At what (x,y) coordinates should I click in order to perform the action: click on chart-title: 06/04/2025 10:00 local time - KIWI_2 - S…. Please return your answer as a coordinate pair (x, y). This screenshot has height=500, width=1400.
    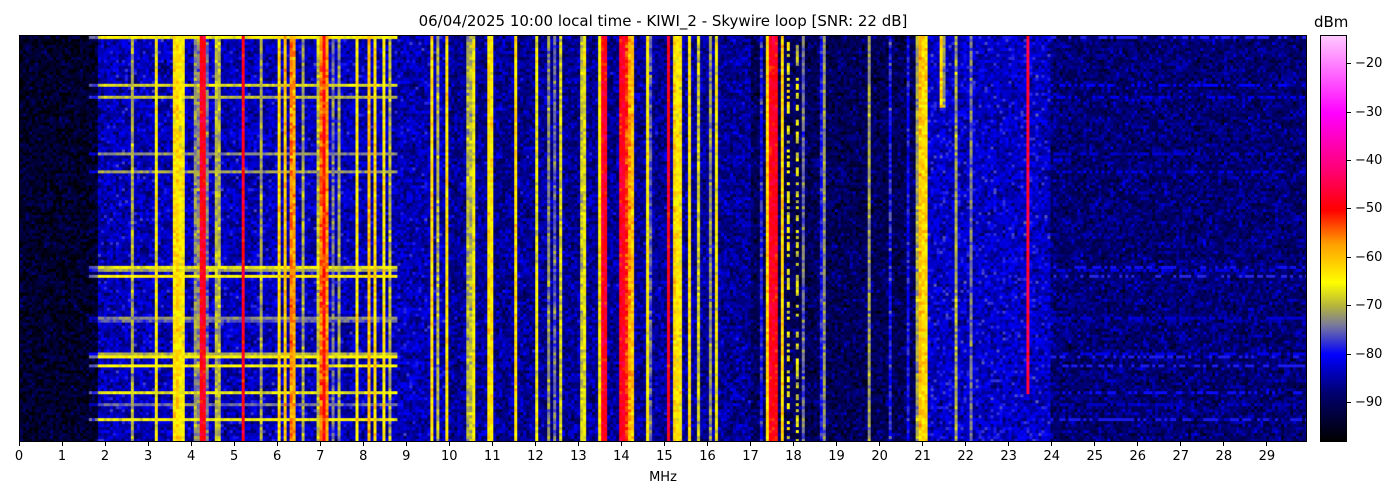
    Looking at the image, I should click on (663, 21).